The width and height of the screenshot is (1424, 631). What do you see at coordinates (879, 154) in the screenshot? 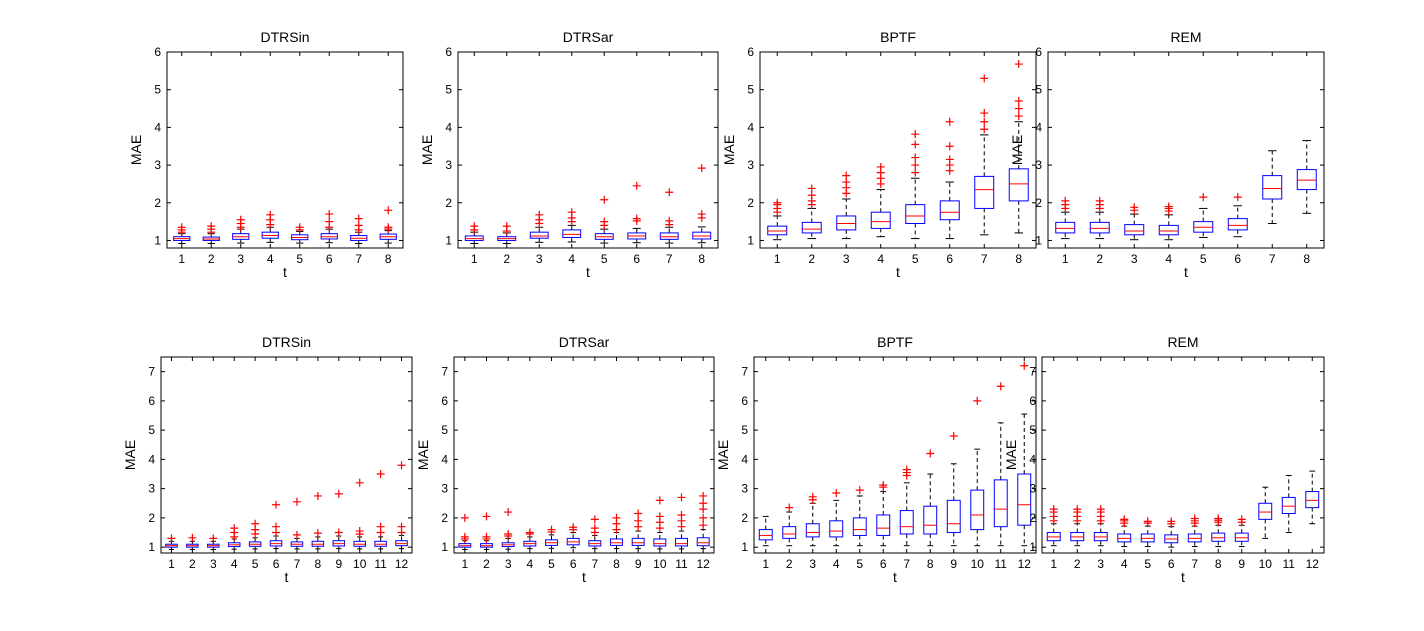
I see `chart-3: BPTF MAE t 1 2 3 4 5 6 1 2 3 4 5 6 7 8` at bounding box center [879, 154].